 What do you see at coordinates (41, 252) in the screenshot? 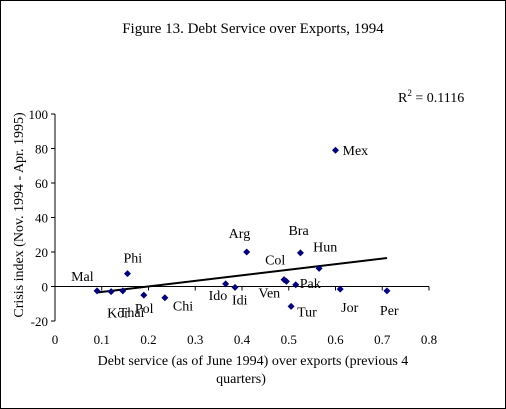
I see `y-tick-label: 20` at bounding box center [41, 252].